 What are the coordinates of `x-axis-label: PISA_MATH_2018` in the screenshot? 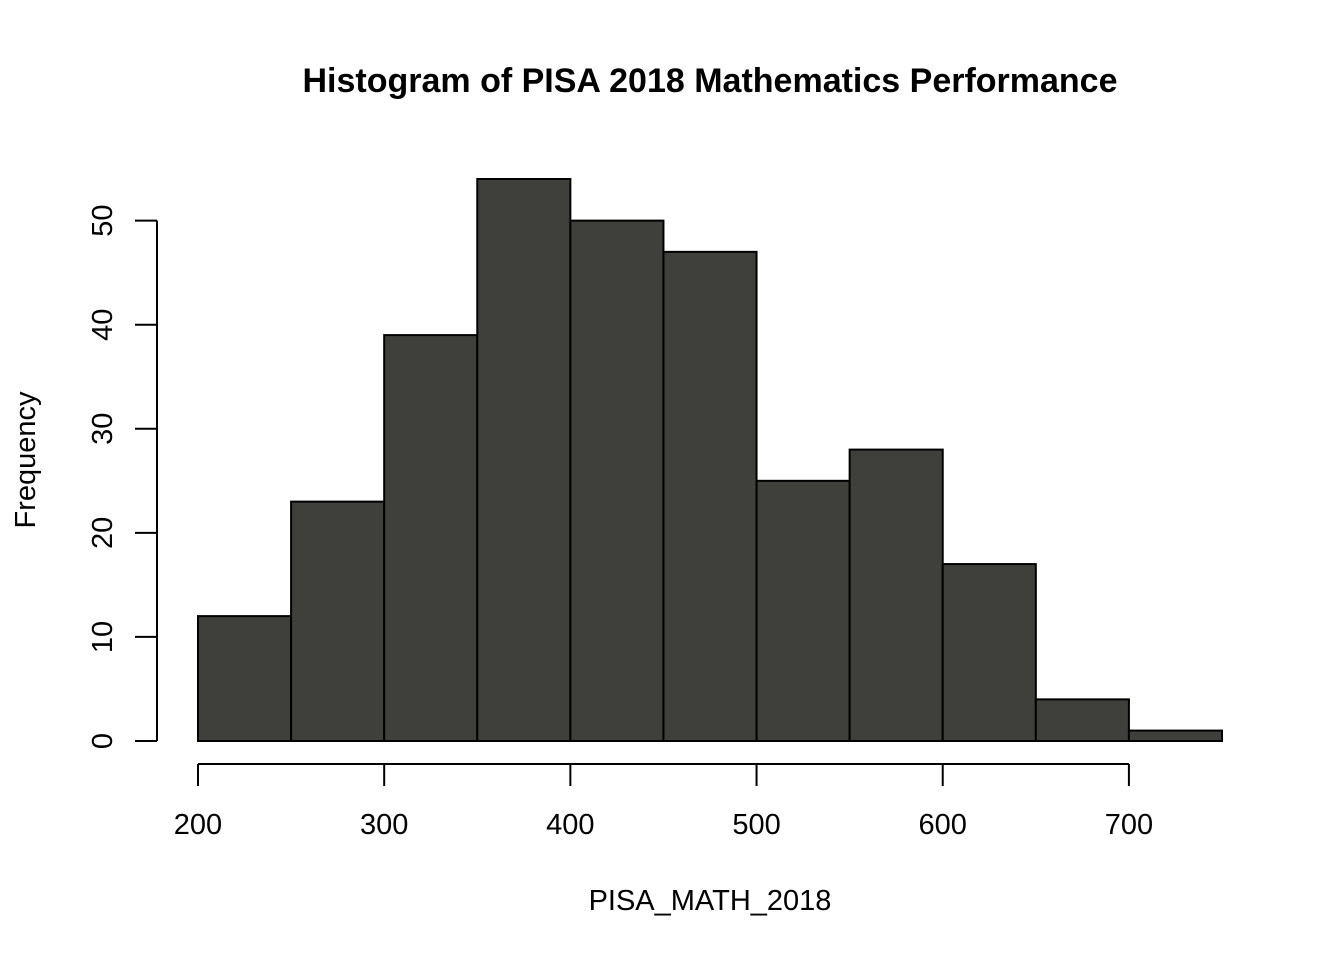 It's located at (710, 901).